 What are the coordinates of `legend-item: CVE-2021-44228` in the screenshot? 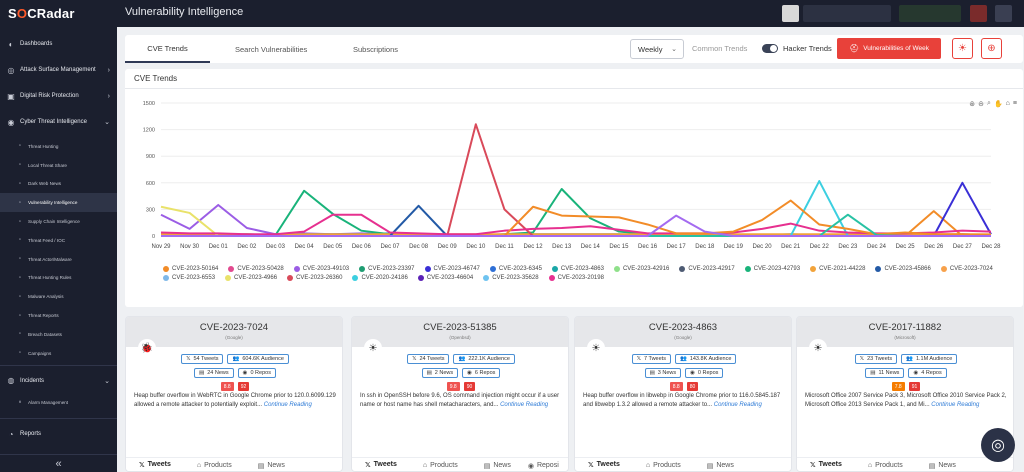 It's located at (837, 269).